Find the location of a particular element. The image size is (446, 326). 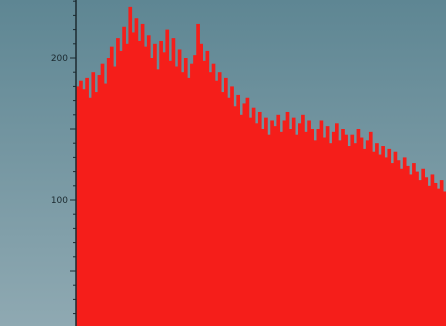

y-tick-label: 200 is located at coordinates (59, 59).